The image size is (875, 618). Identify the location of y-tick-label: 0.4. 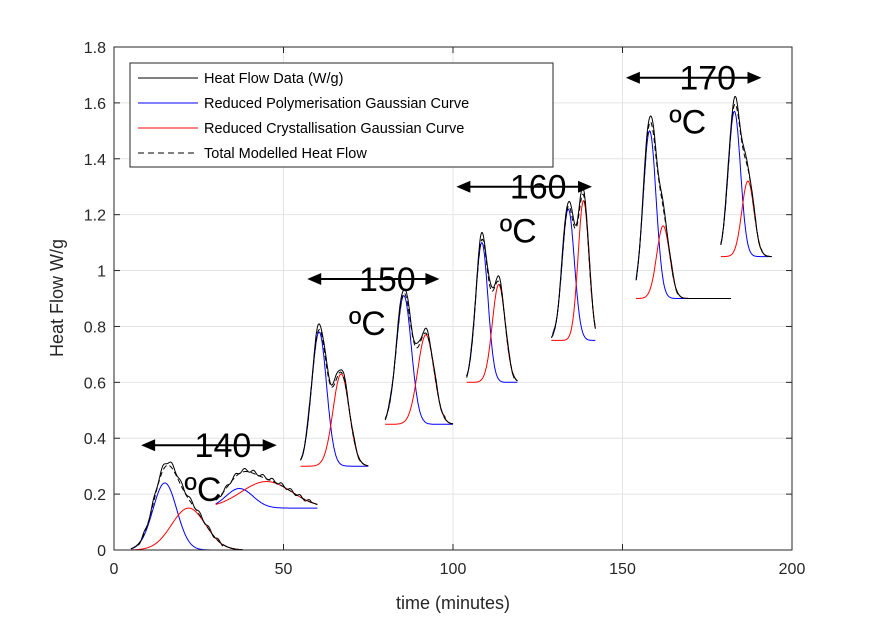
(95, 439).